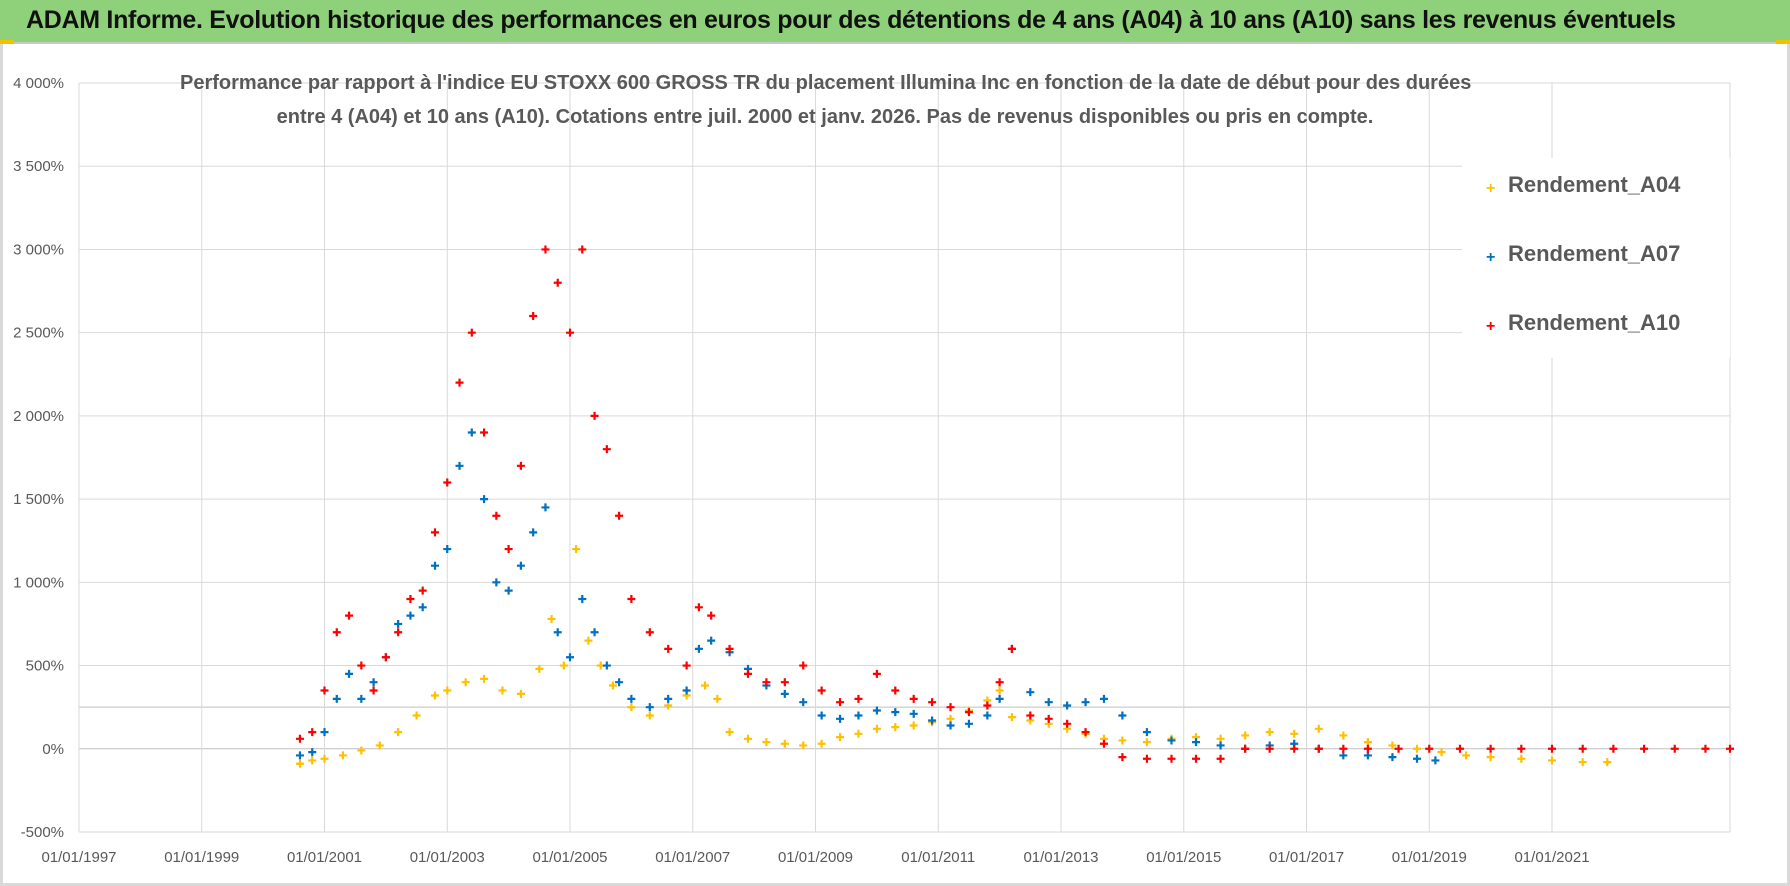 The width and height of the screenshot is (1790, 886). I want to click on y-tick-label: -500%, so click(42, 832).